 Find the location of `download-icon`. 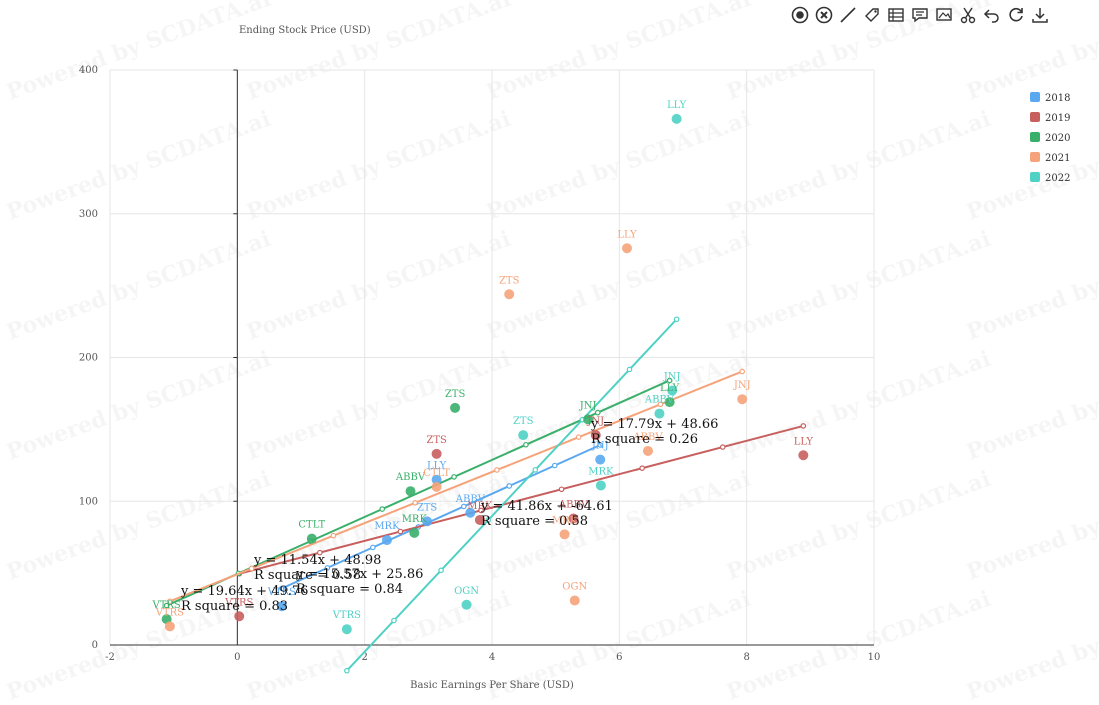

download-icon is located at coordinates (1040, 15).